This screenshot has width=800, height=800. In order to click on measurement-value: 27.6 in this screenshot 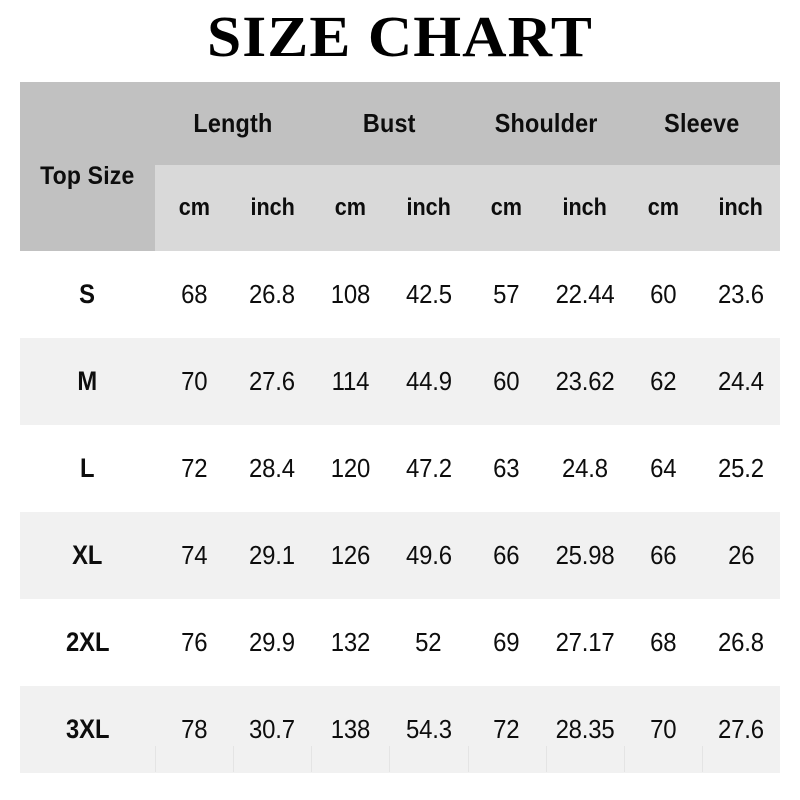, I will do `click(272, 381)`.